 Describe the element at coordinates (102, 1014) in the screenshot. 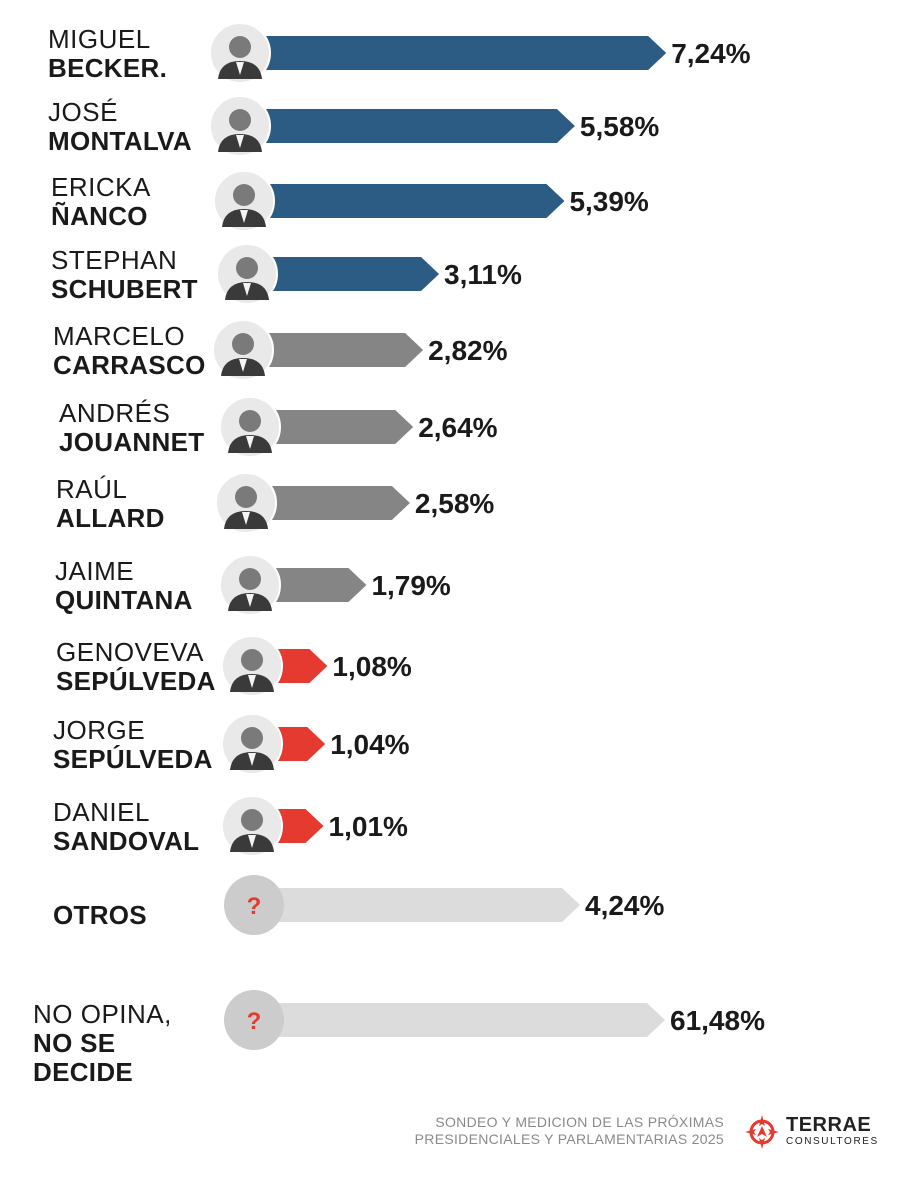

I see `candidate-first-name: NO OPINA,` at that location.